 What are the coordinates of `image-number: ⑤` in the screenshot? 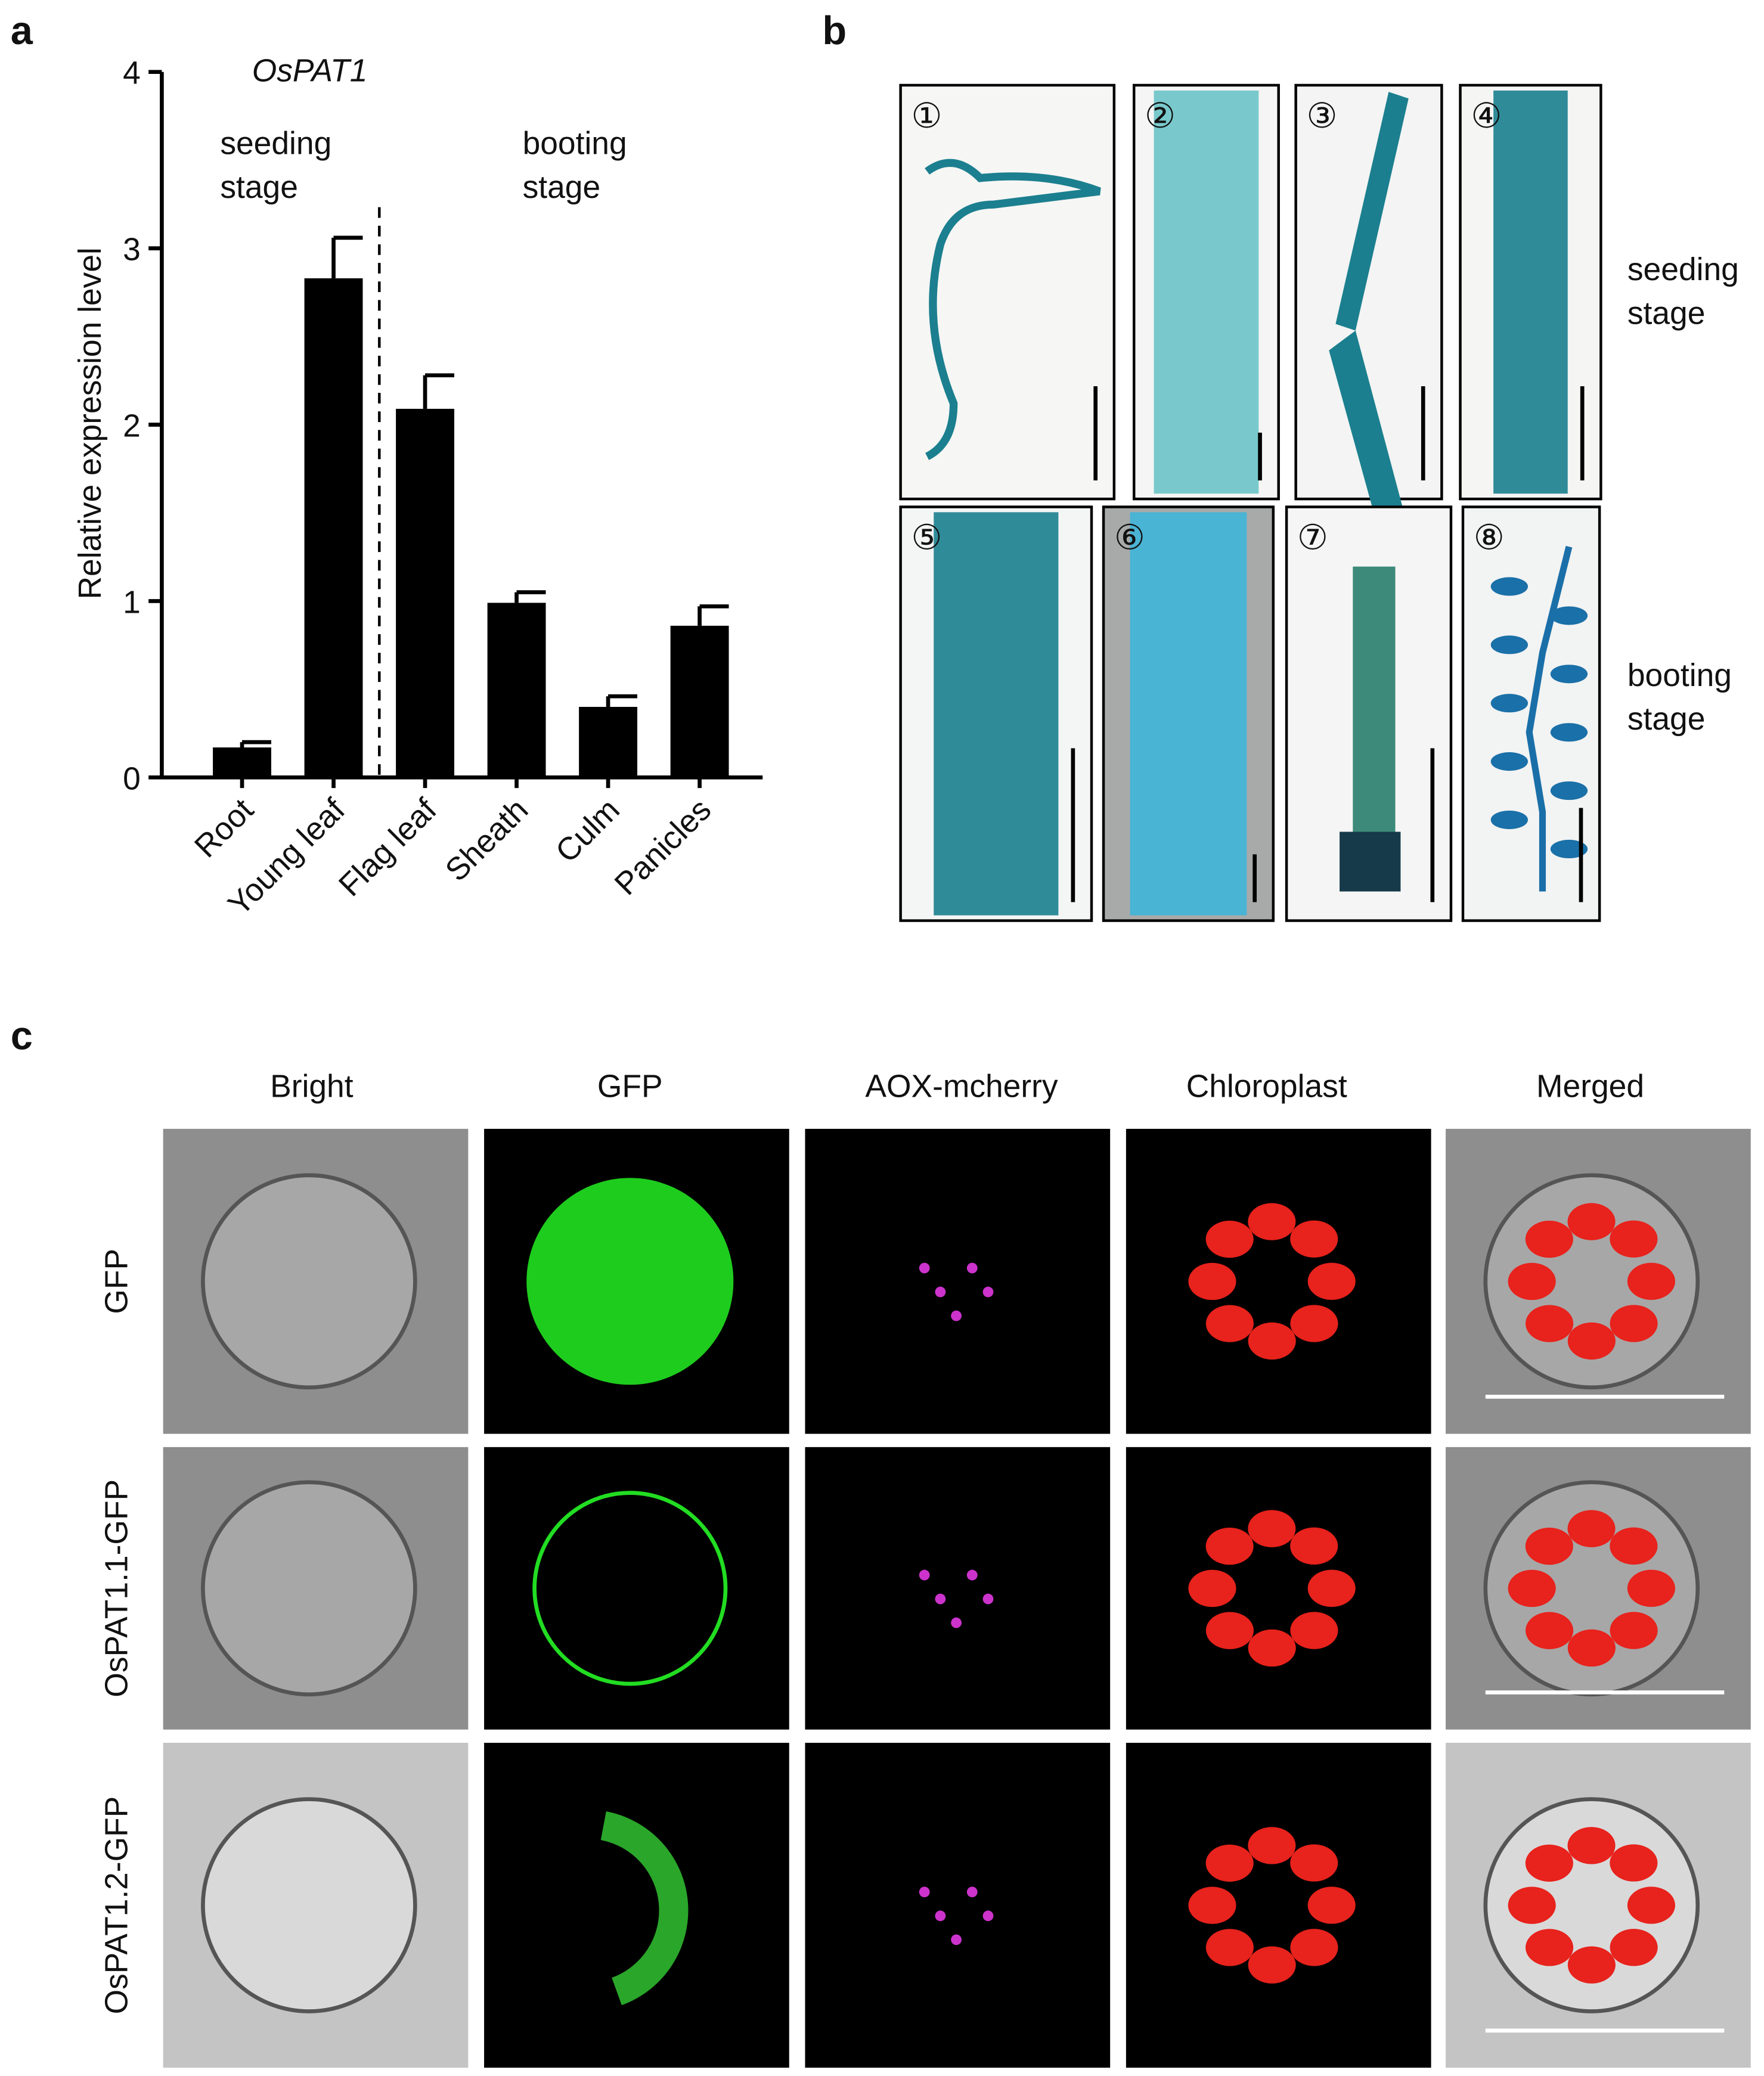 It's located at (927, 538).